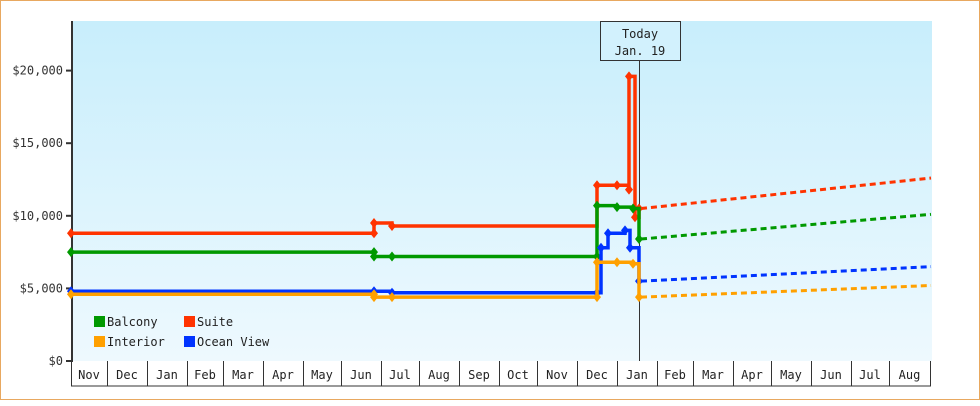 The height and width of the screenshot is (406, 980). What do you see at coordinates (479, 375) in the screenshot?
I see `x-tick-label: Sep` at bounding box center [479, 375].